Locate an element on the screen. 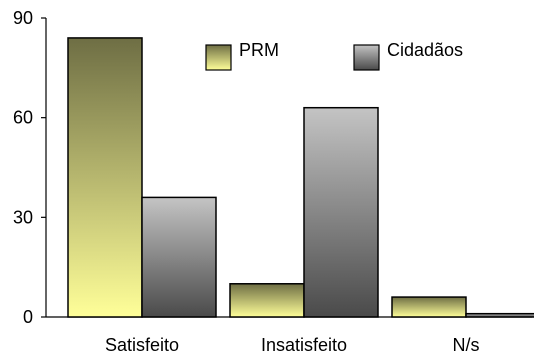 This screenshot has height=362, width=534. bar-prm-ns is located at coordinates (429, 307).